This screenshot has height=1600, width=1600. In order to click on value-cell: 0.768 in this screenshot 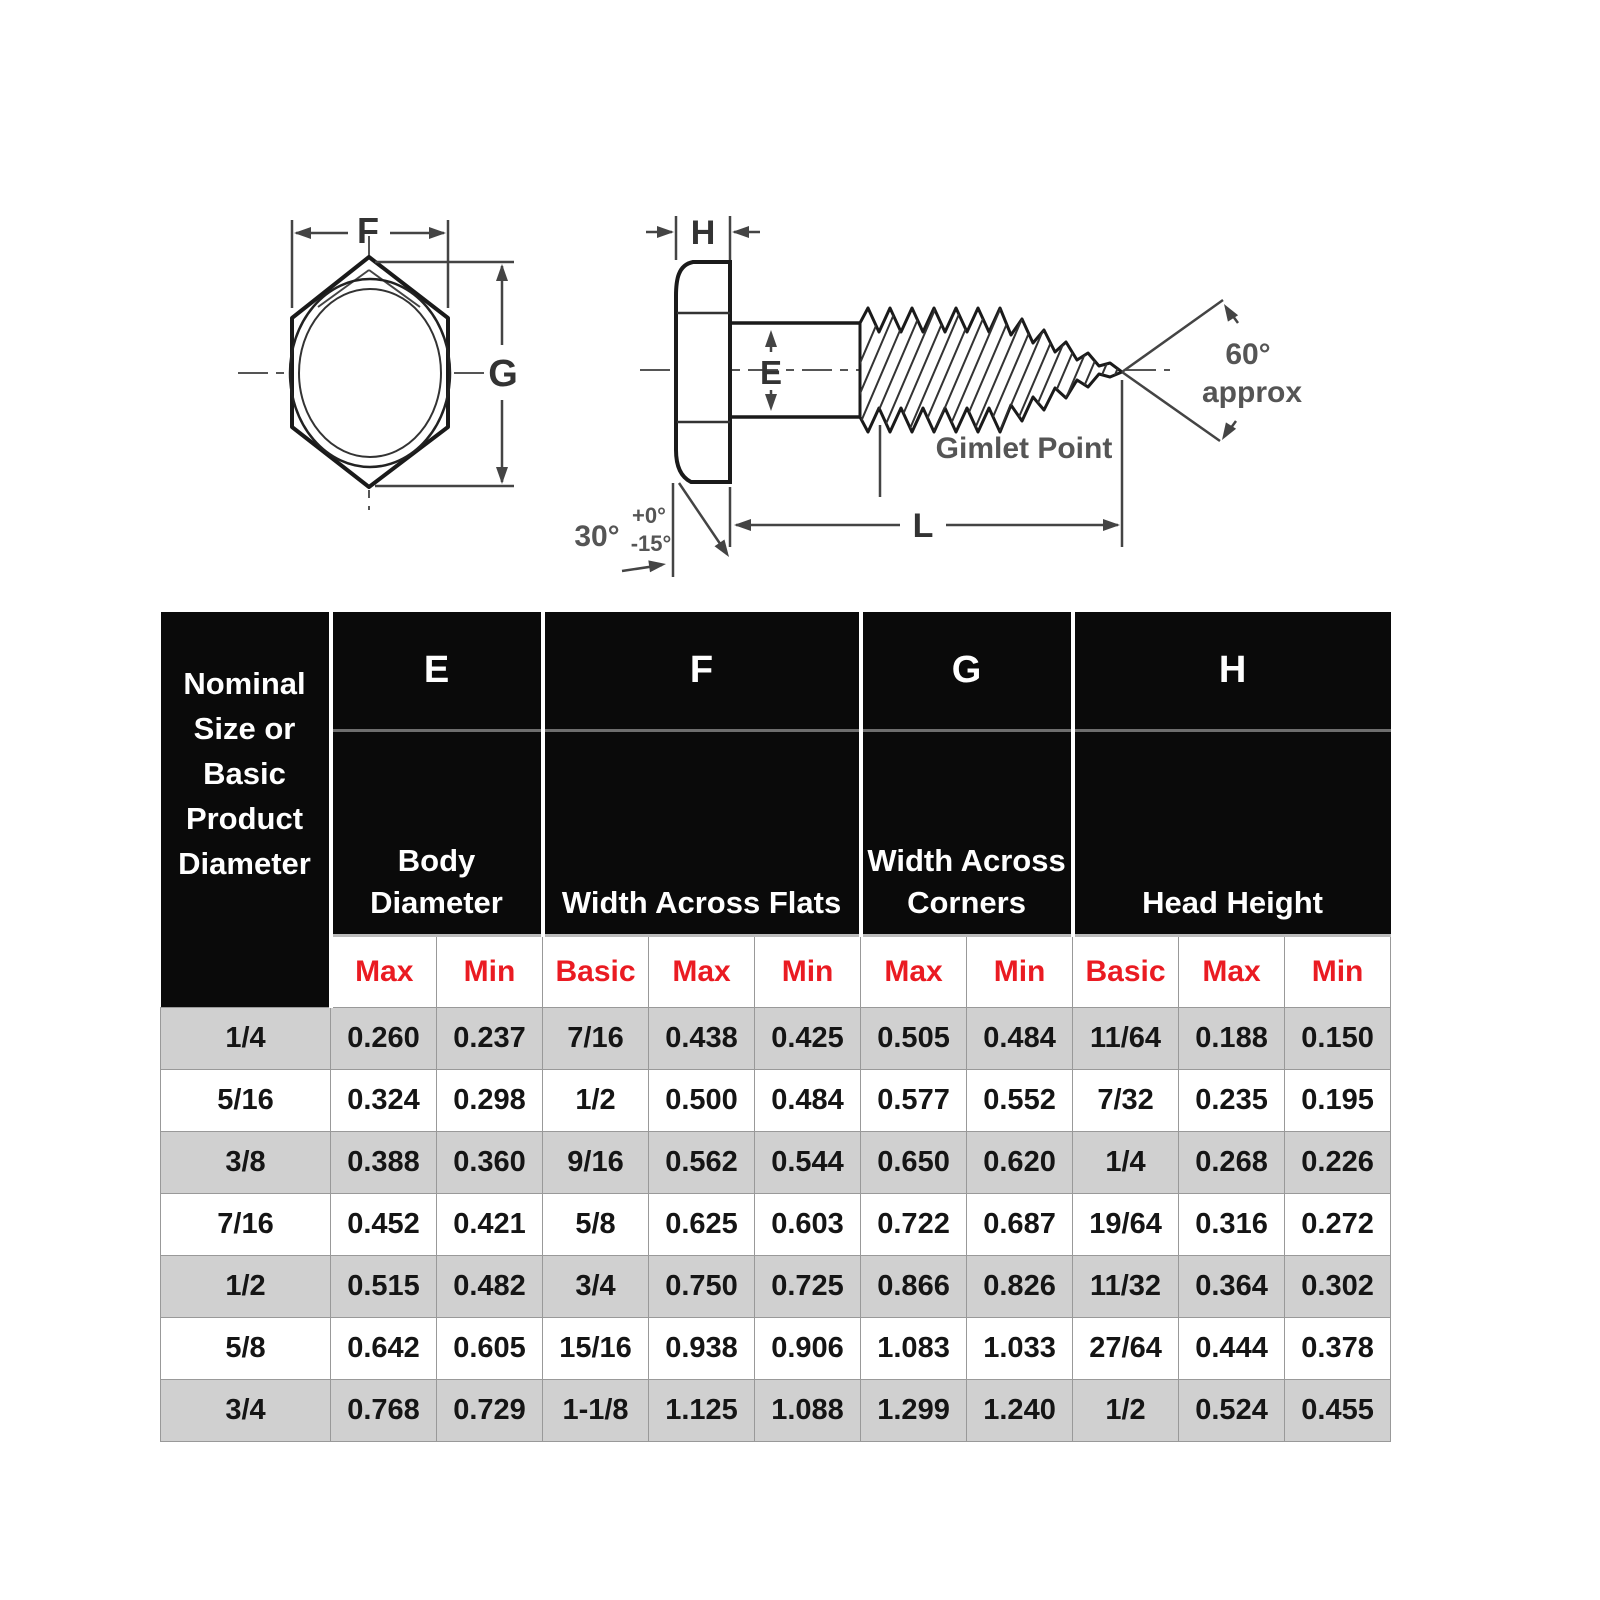, I will do `click(383, 1410)`.